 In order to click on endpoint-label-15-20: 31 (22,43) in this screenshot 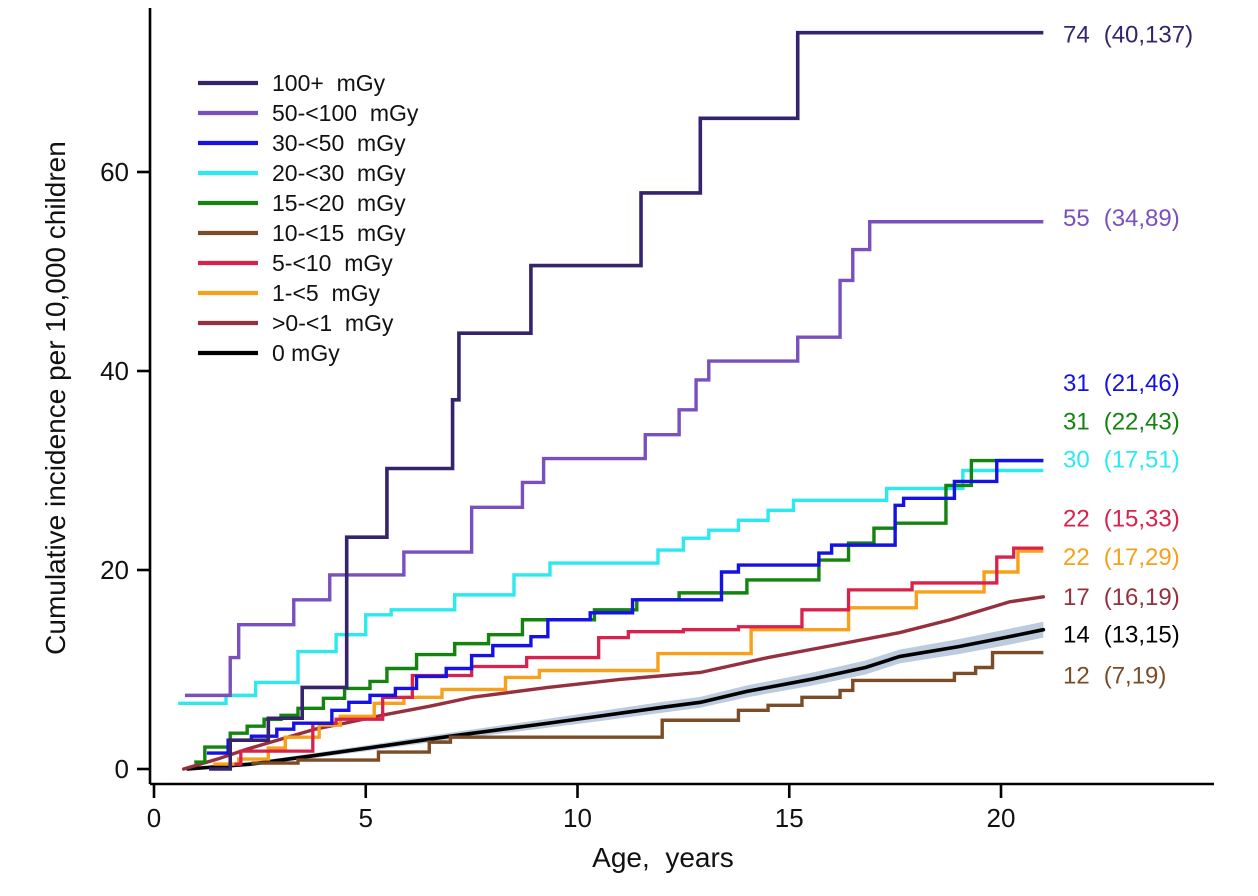, I will do `click(1121, 422)`.